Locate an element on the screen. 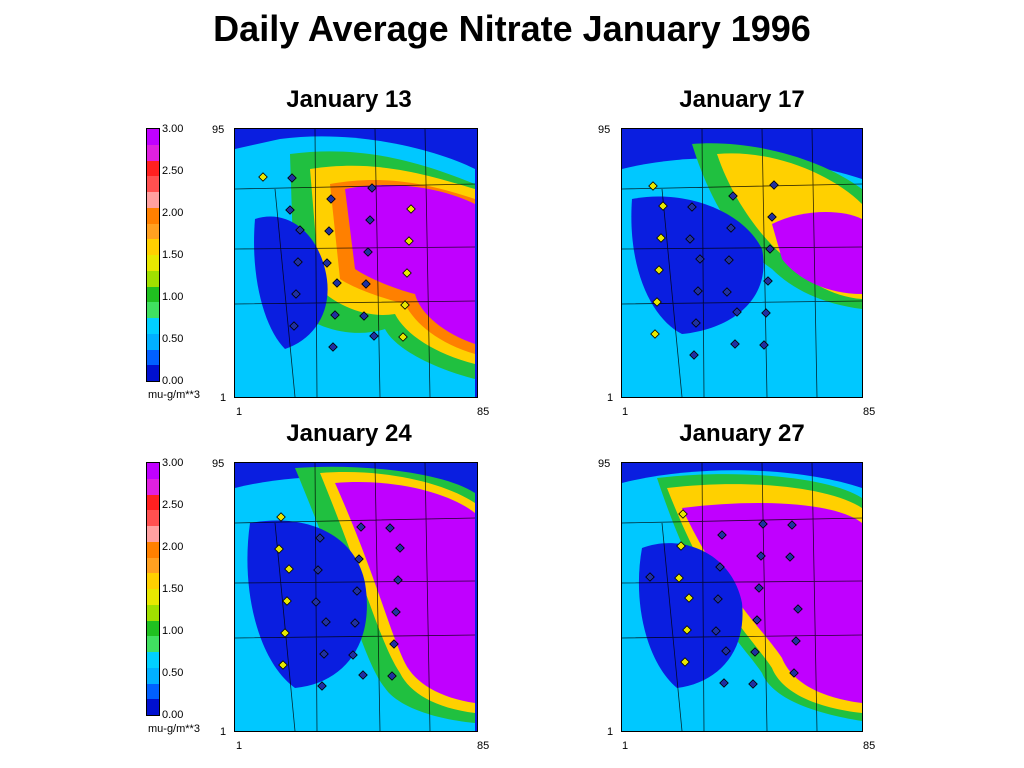 The width and height of the screenshot is (1024, 768). colorbar-tick: 1.50 is located at coordinates (173, 255).